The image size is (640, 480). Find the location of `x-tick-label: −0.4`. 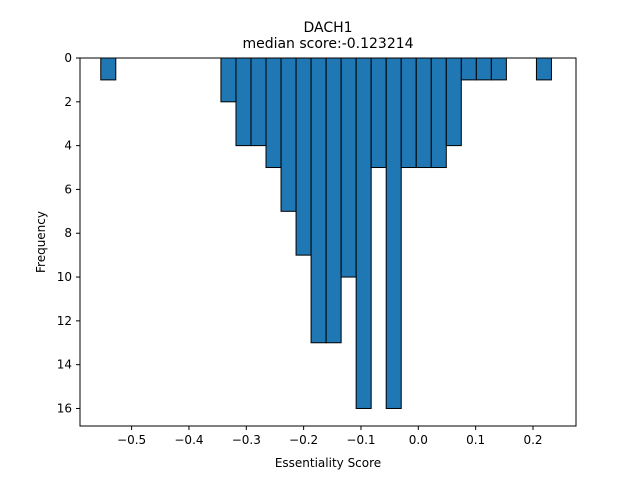

x-tick-label: −0.4 is located at coordinates (188, 440).